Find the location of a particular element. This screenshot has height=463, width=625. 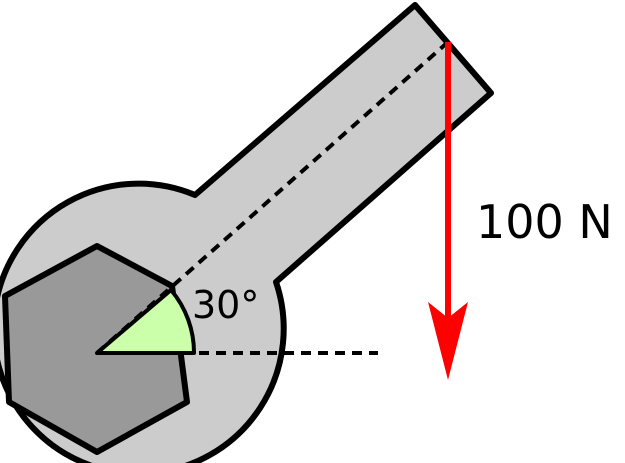

force-arrow is located at coordinates (448, 211).